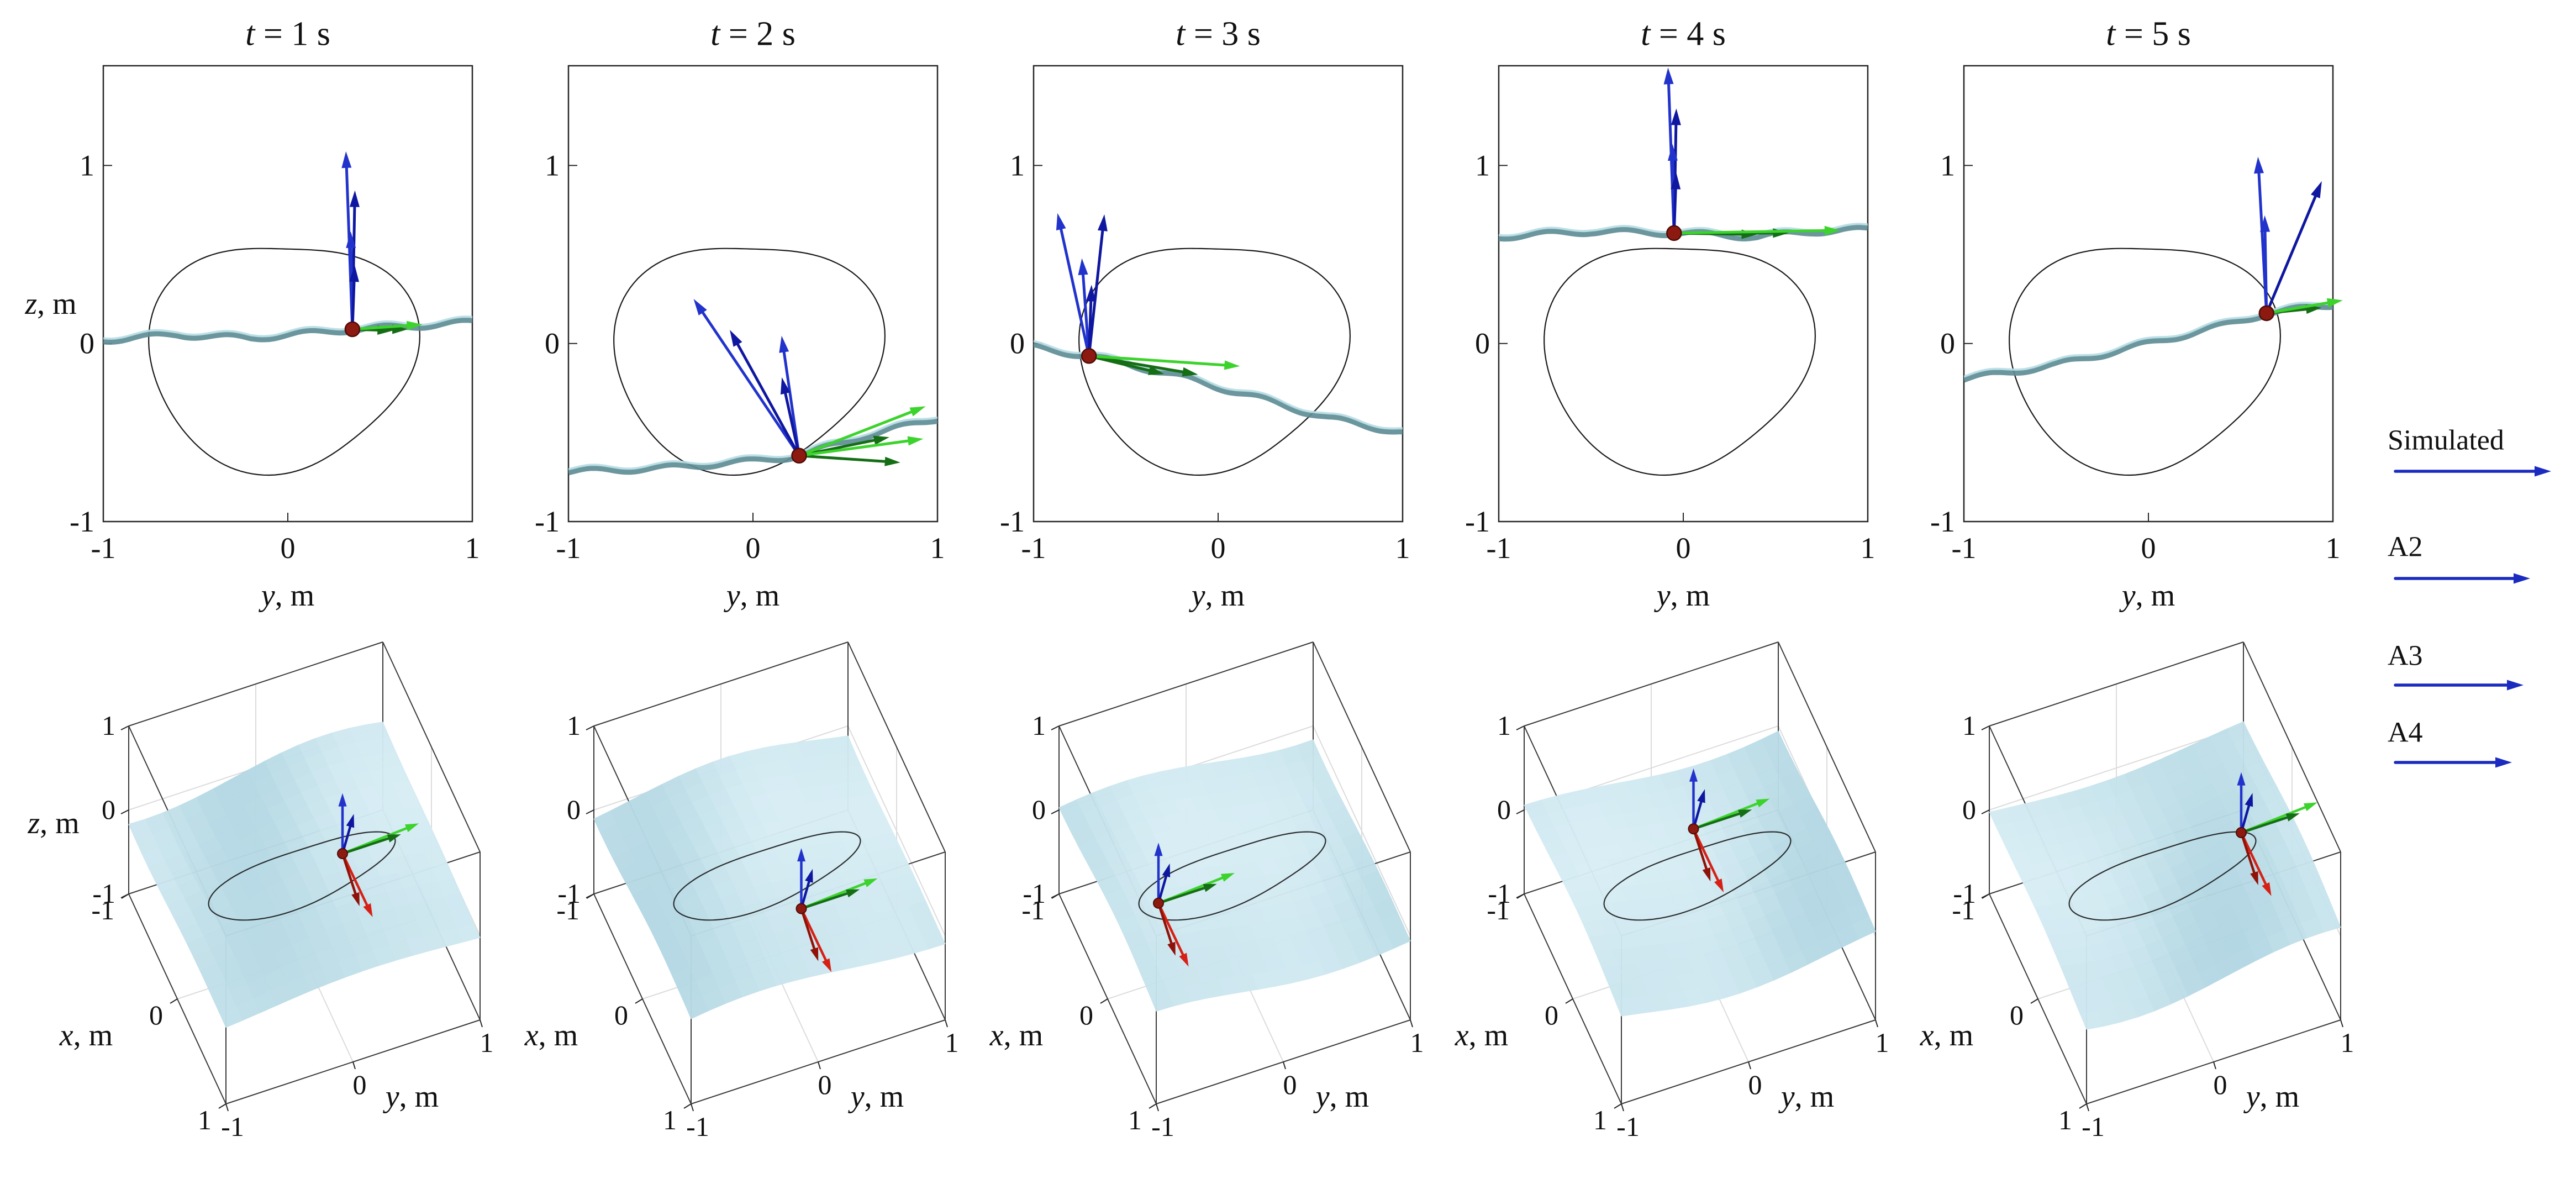  I want to click on panel-title-5: t = 5 s, so click(2148, 34).